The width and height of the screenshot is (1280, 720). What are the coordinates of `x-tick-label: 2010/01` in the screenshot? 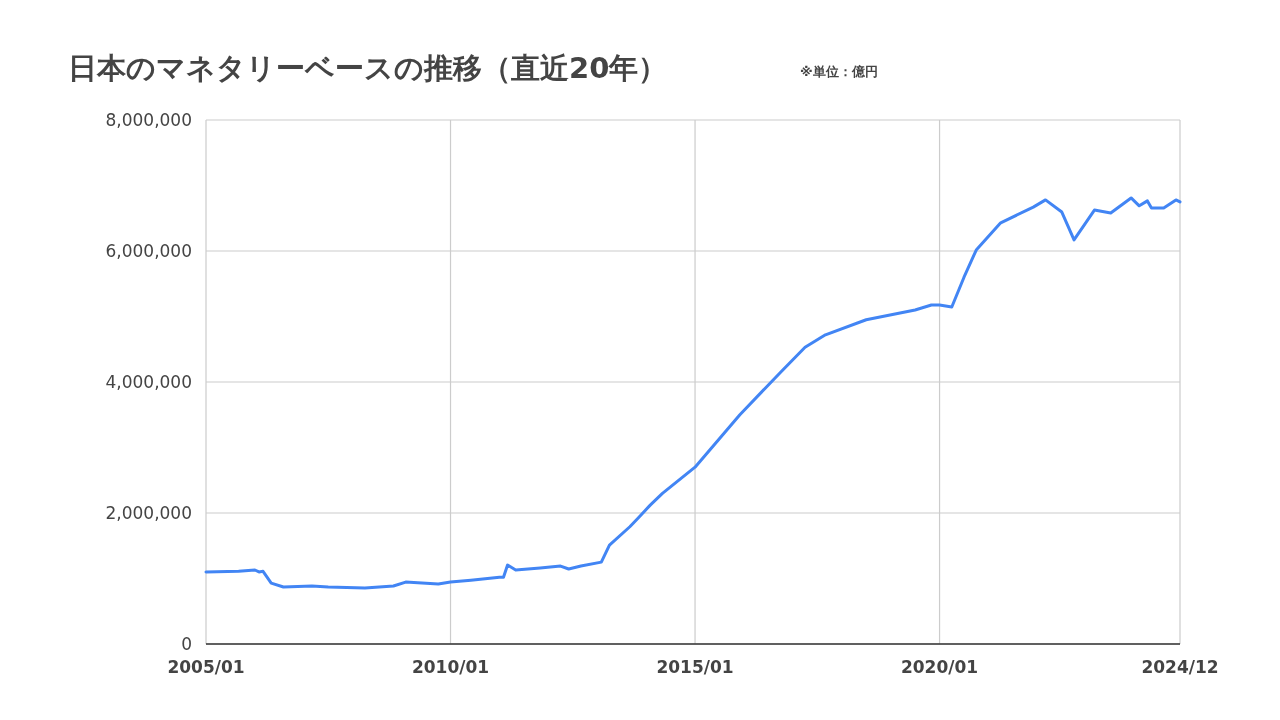 It's located at (450, 667).